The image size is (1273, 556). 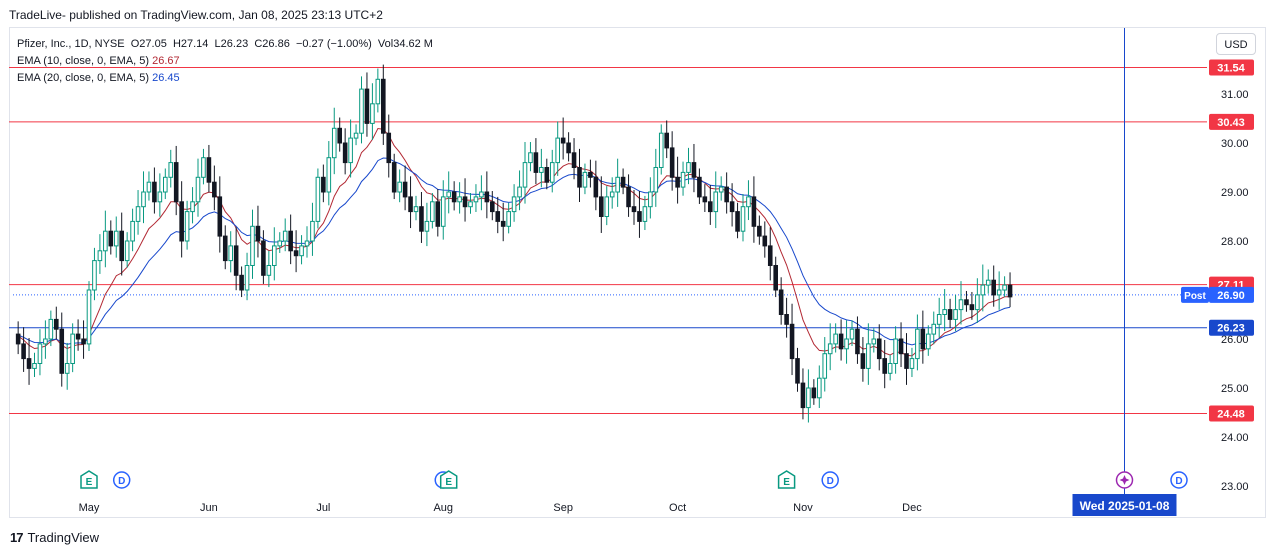 What do you see at coordinates (17, 537) in the screenshot?
I see `tradingview-logo-icon: 17` at bounding box center [17, 537].